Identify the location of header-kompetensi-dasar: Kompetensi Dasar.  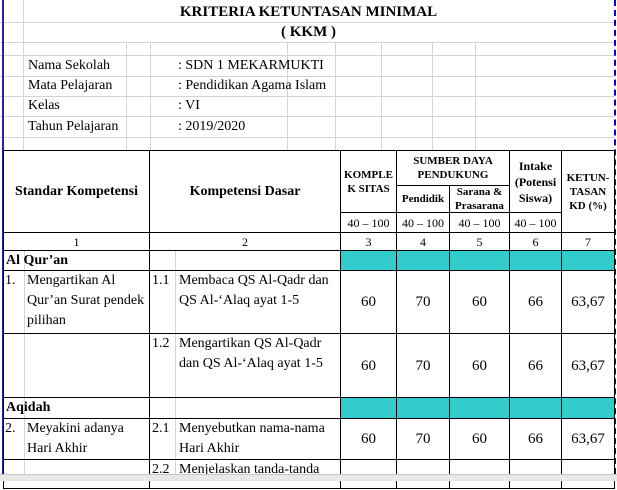
(245, 191).